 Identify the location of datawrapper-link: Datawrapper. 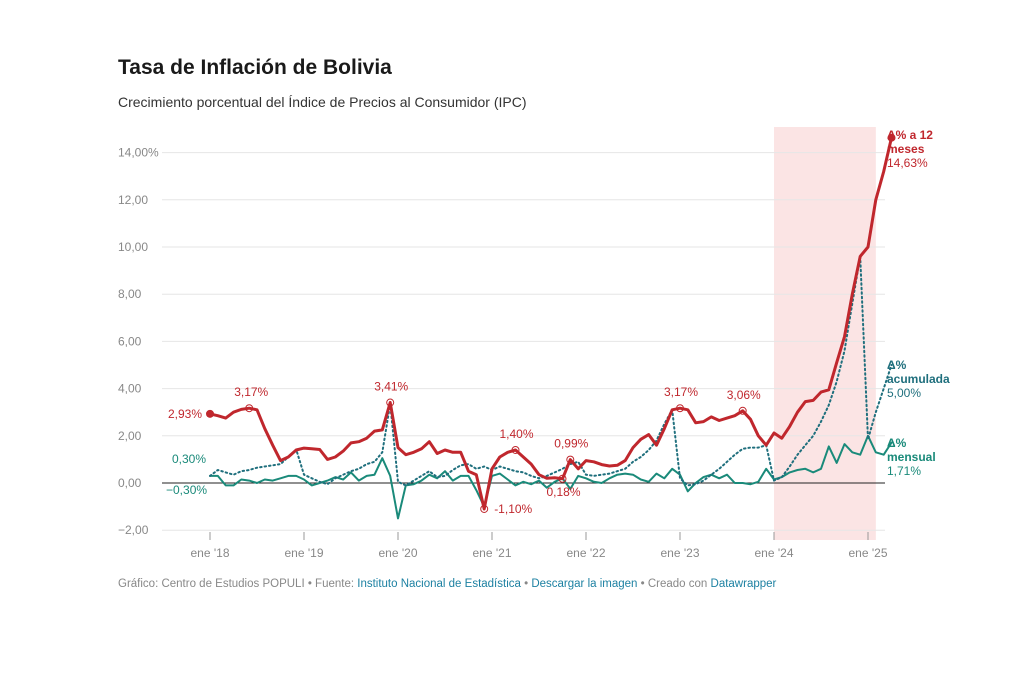
(743, 584).